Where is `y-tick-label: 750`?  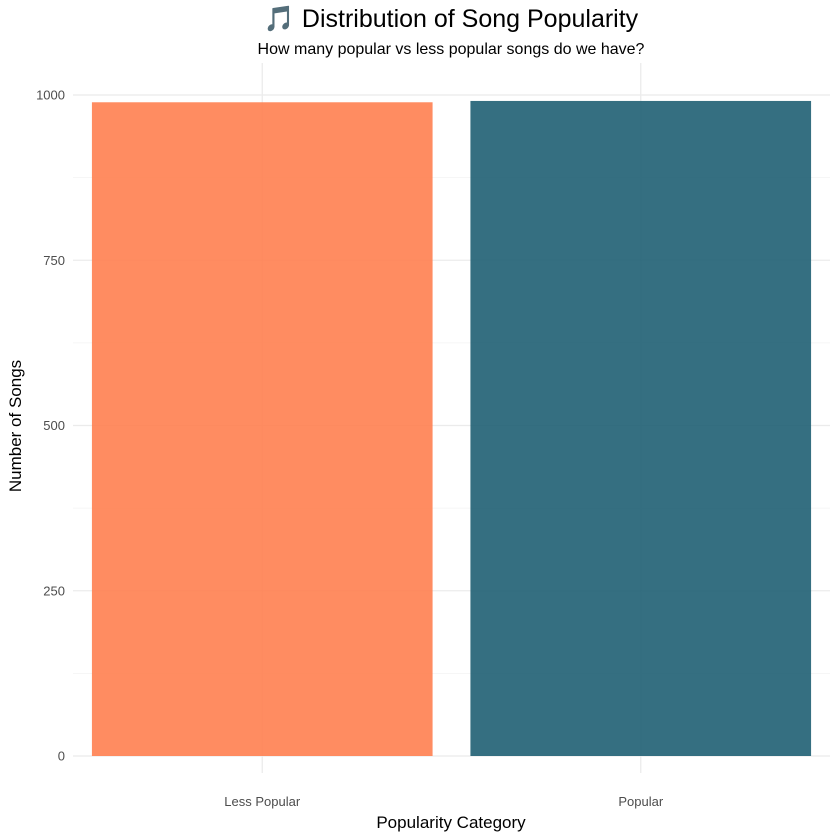
y-tick-label: 750 is located at coordinates (54, 260).